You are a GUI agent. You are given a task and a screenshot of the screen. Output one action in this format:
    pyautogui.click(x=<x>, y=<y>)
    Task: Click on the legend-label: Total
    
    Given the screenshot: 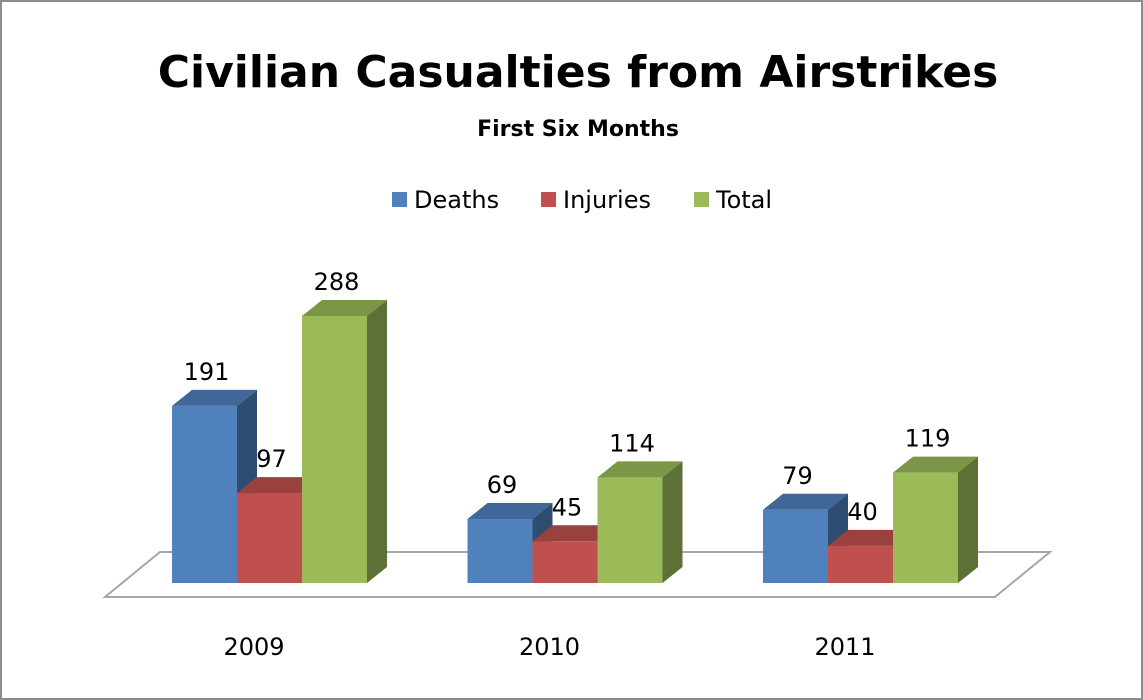 What is the action you would take?
    pyautogui.click(x=743, y=200)
    